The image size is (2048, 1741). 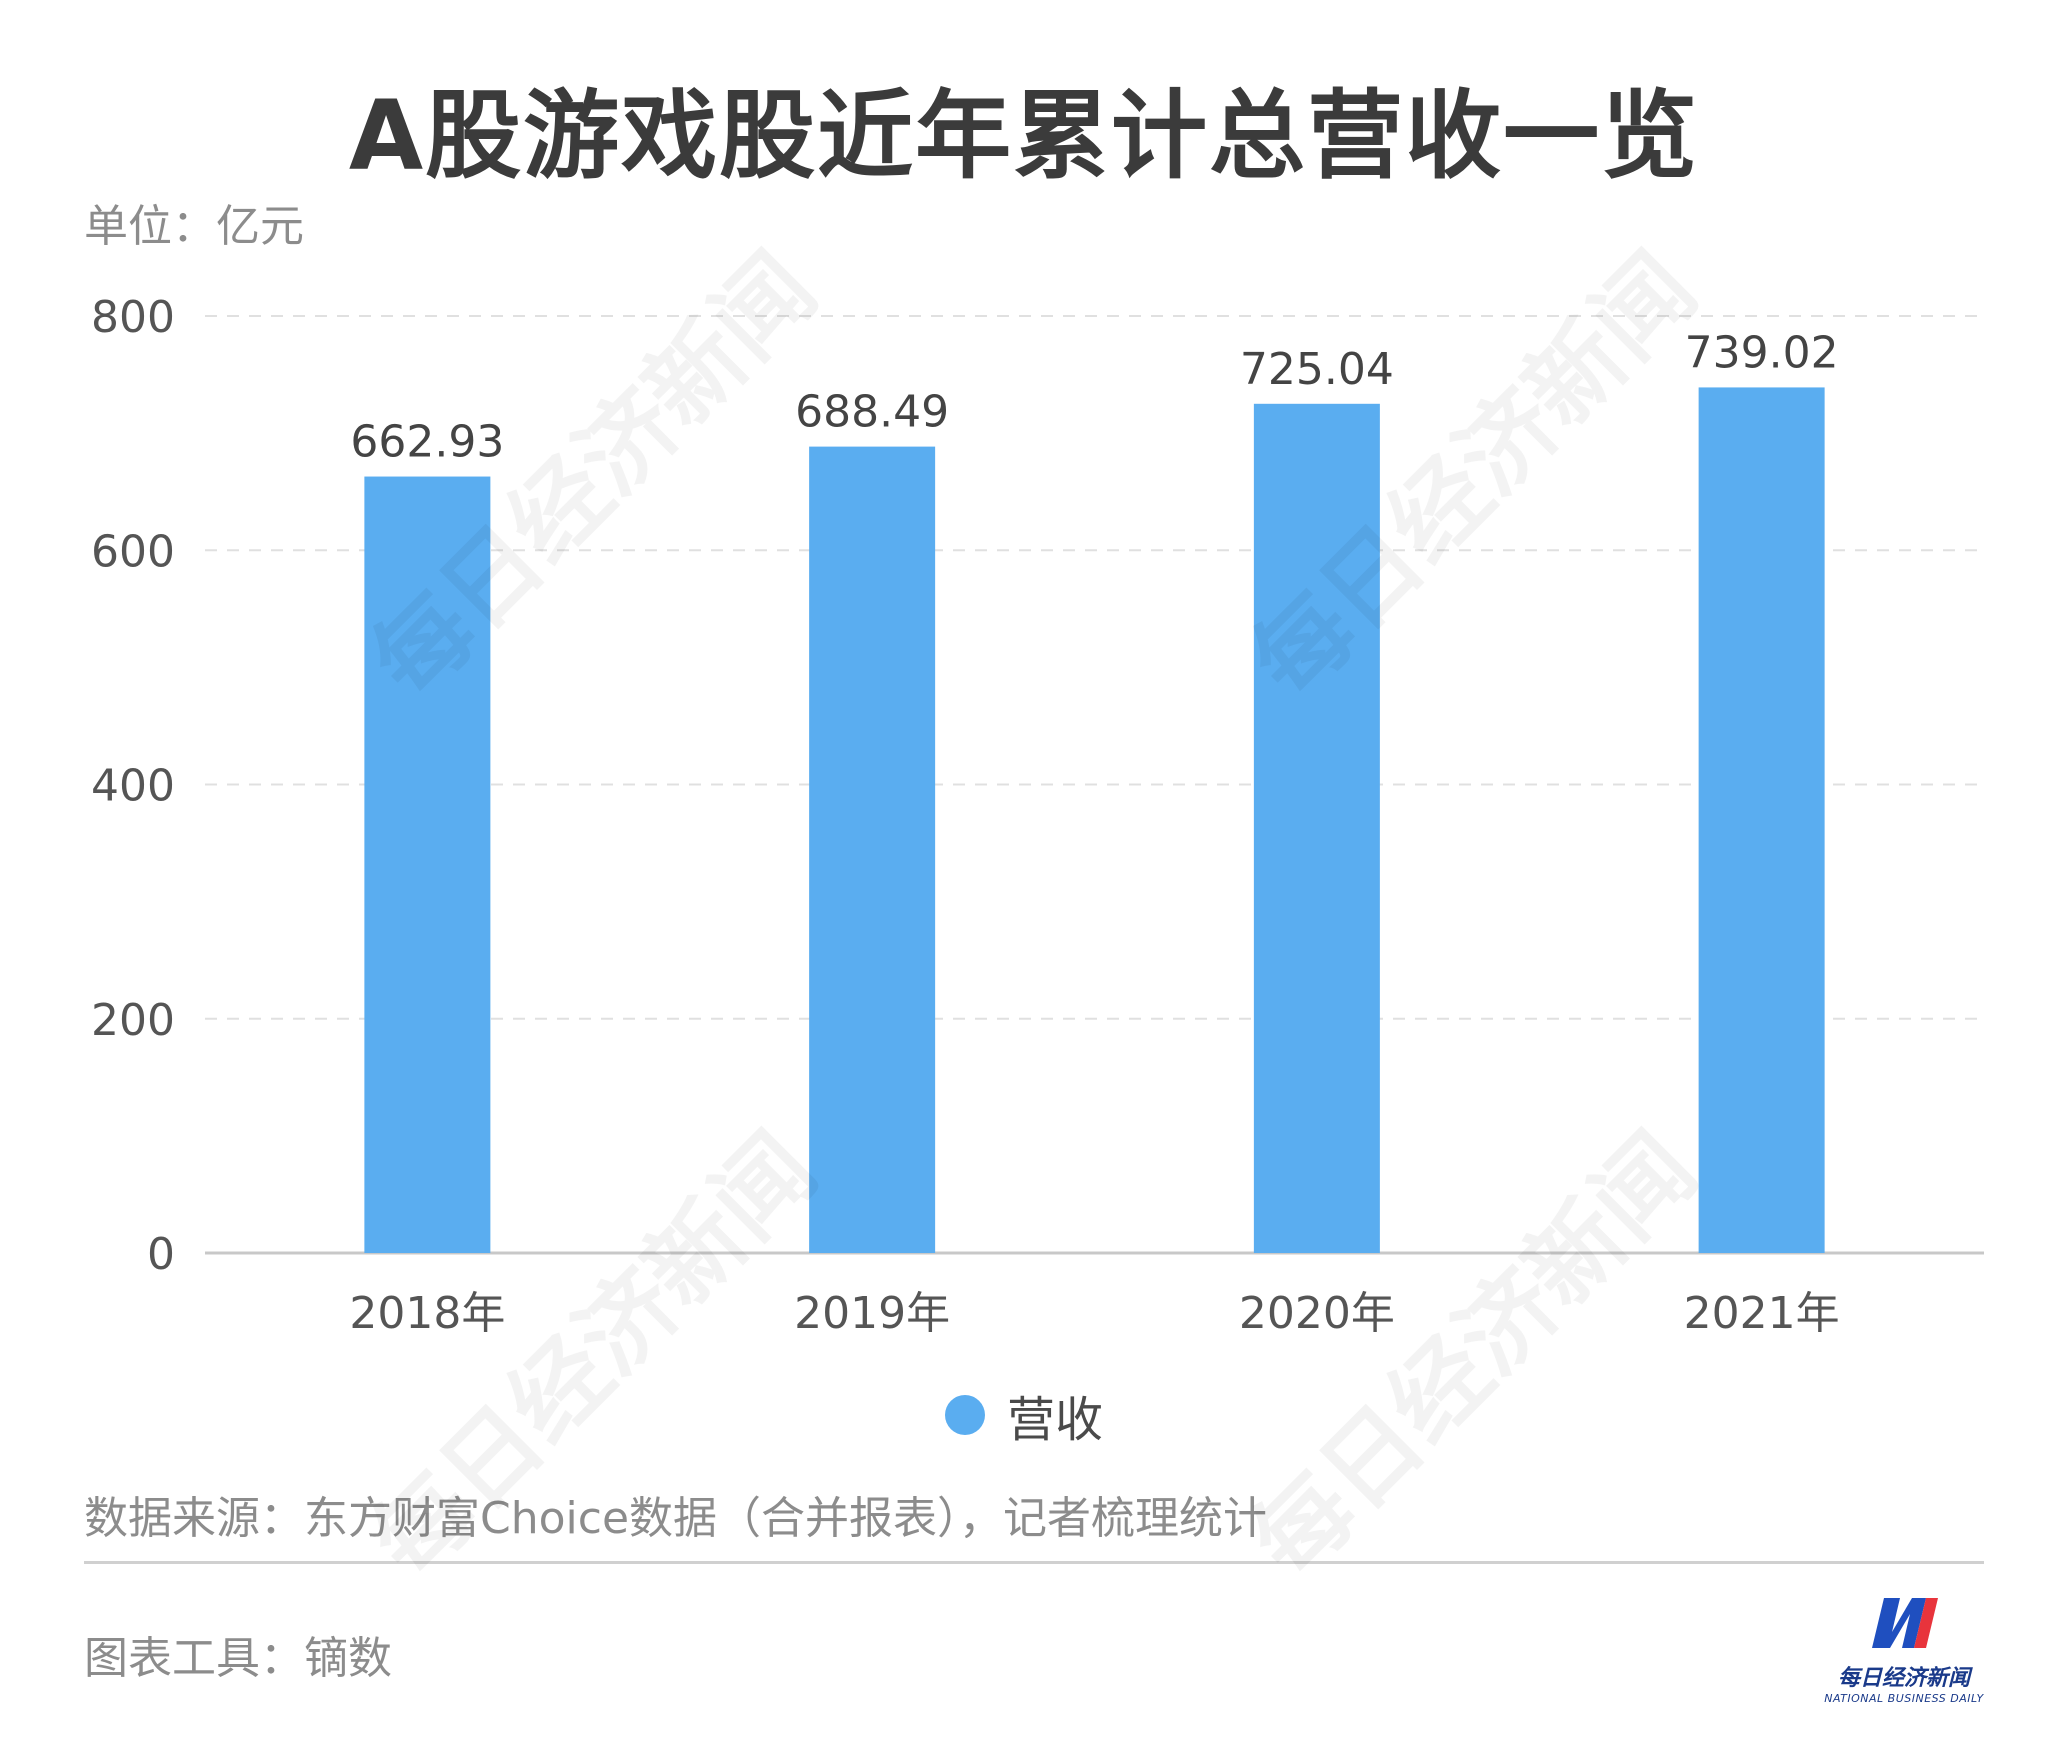 I want to click on y-tick-label: 200, so click(x=133, y=1020).